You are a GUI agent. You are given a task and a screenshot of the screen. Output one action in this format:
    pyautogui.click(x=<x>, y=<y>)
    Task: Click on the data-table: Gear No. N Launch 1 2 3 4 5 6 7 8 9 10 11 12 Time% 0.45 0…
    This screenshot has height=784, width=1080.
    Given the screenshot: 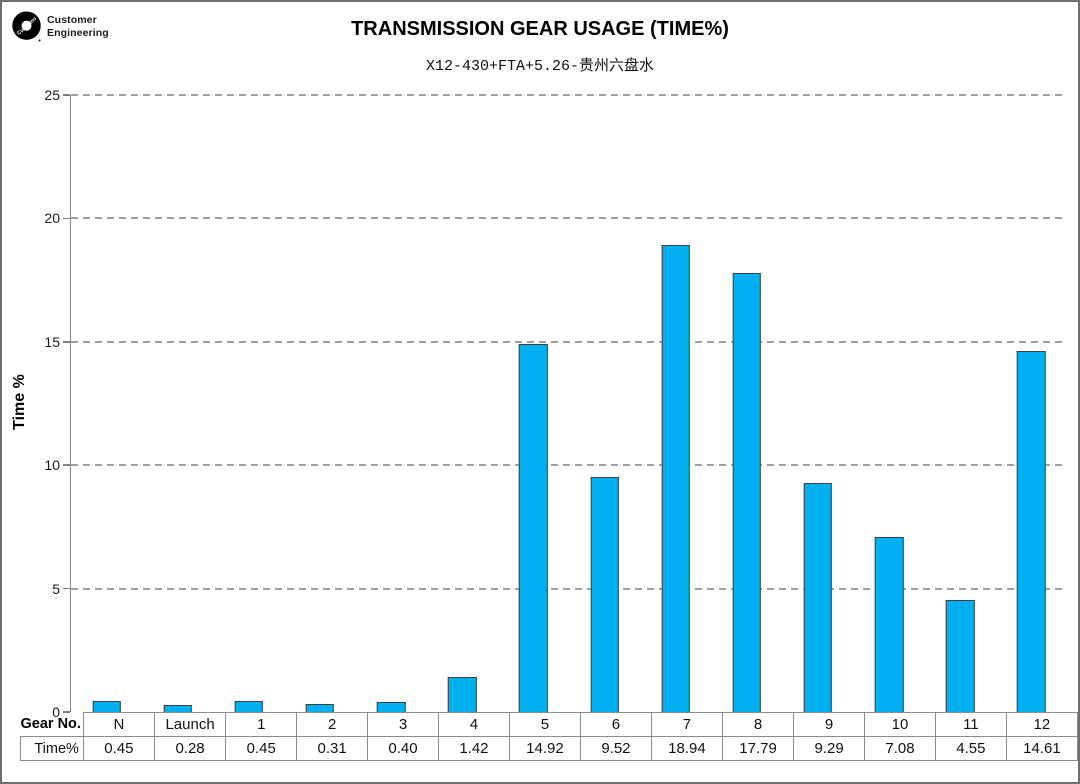 What is the action you would take?
    pyautogui.click(x=549, y=736)
    